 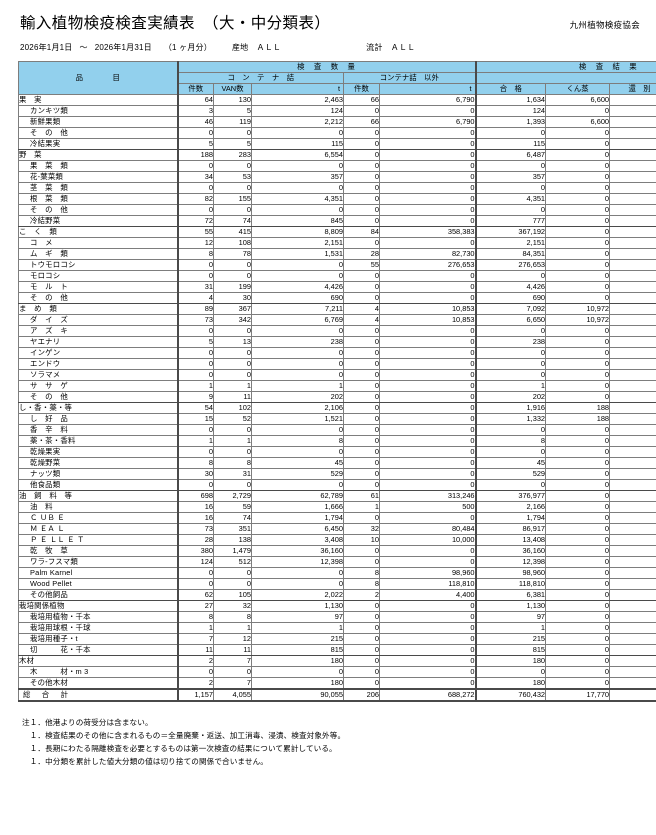 I want to click on cell-t2: 82,730, so click(x=427, y=254).